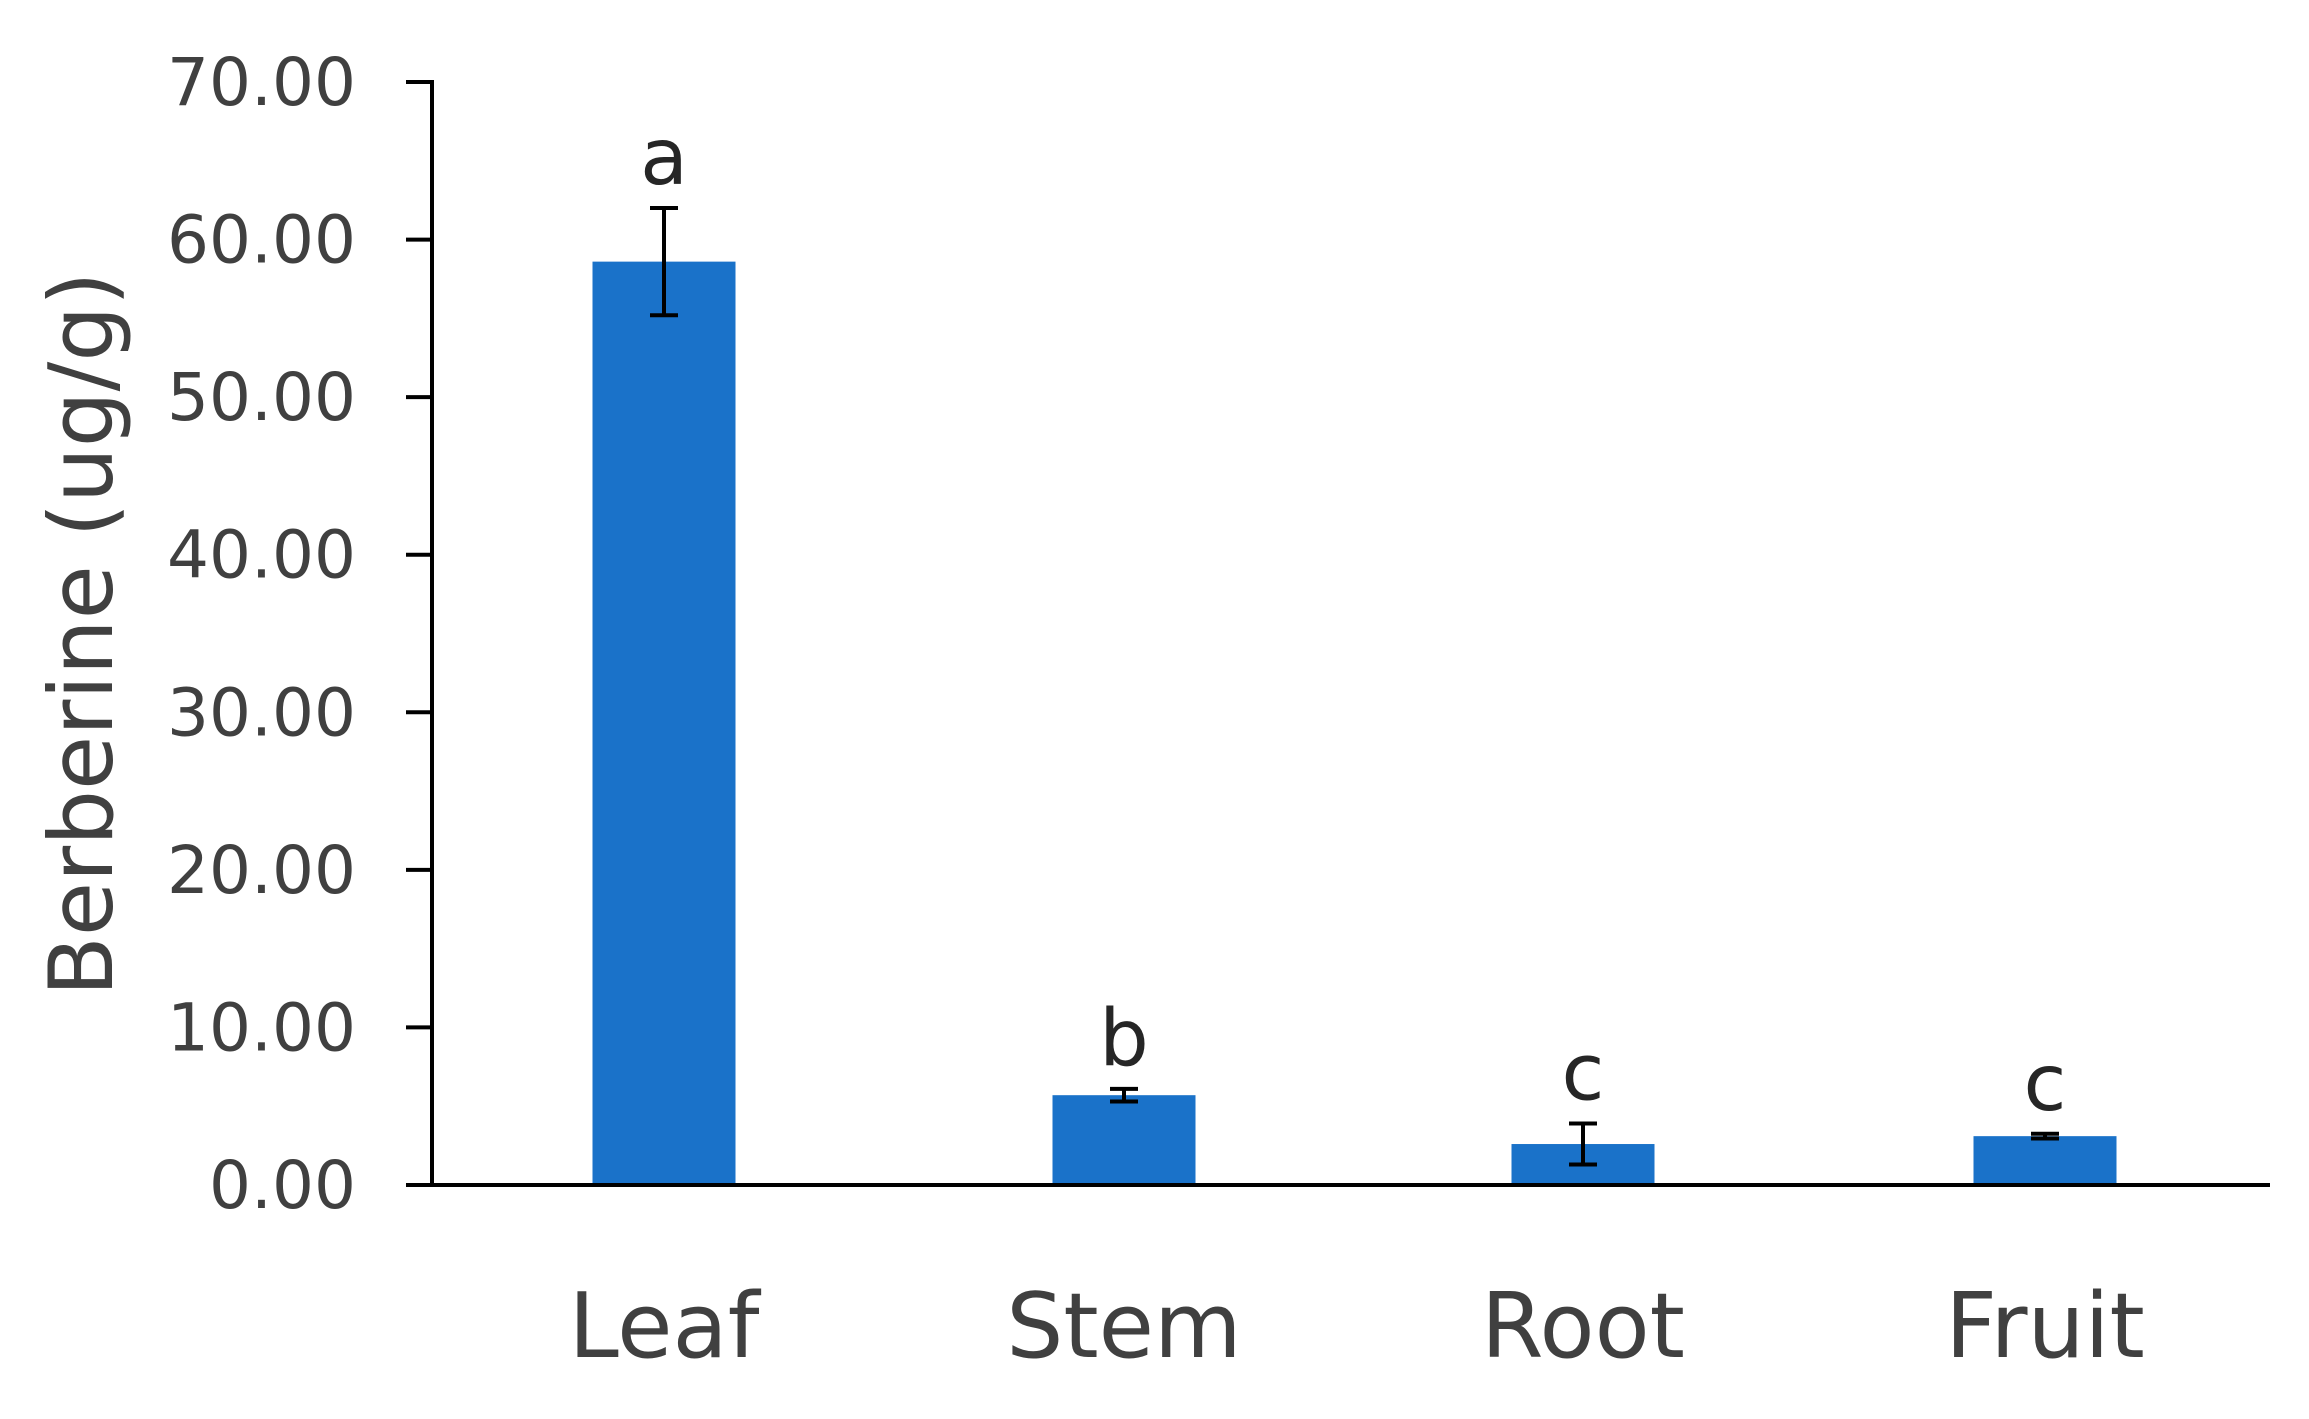 Image resolution: width=2309 pixels, height=1419 pixels. What do you see at coordinates (282, 1185) in the screenshot?
I see `y-tick-label: 0.00` at bounding box center [282, 1185].